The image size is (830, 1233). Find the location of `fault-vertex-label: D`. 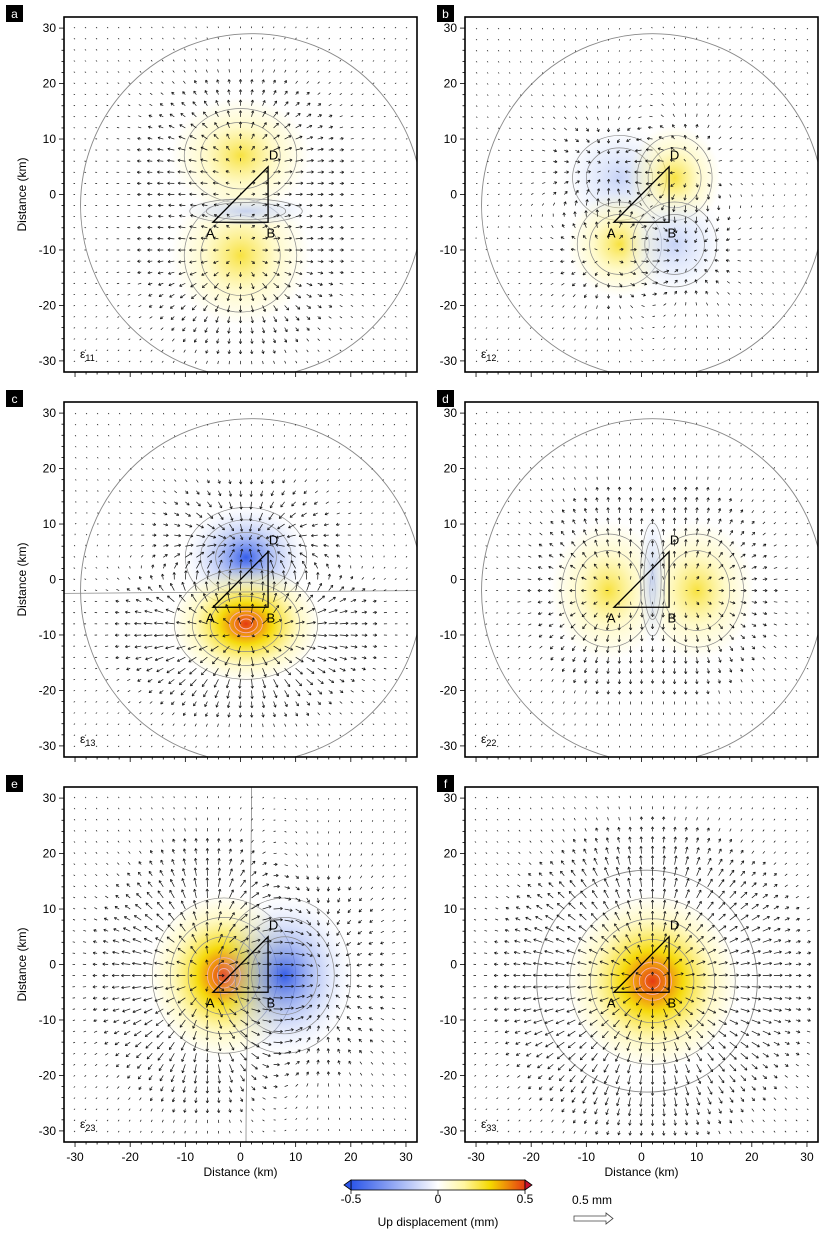

fault-vertex-label: D is located at coordinates (273, 540).